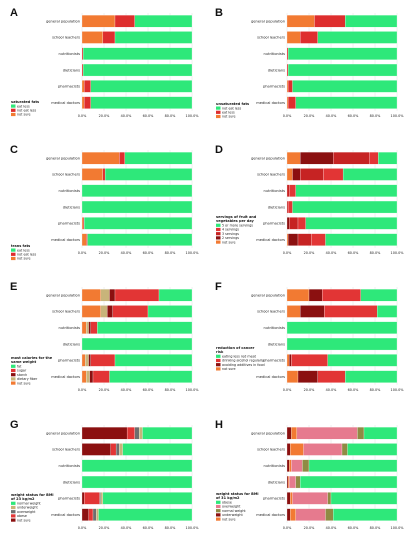 The image size is (413, 550). Describe the element at coordinates (234, 511) in the screenshot. I see `legend-entry: normal weight` at that location.